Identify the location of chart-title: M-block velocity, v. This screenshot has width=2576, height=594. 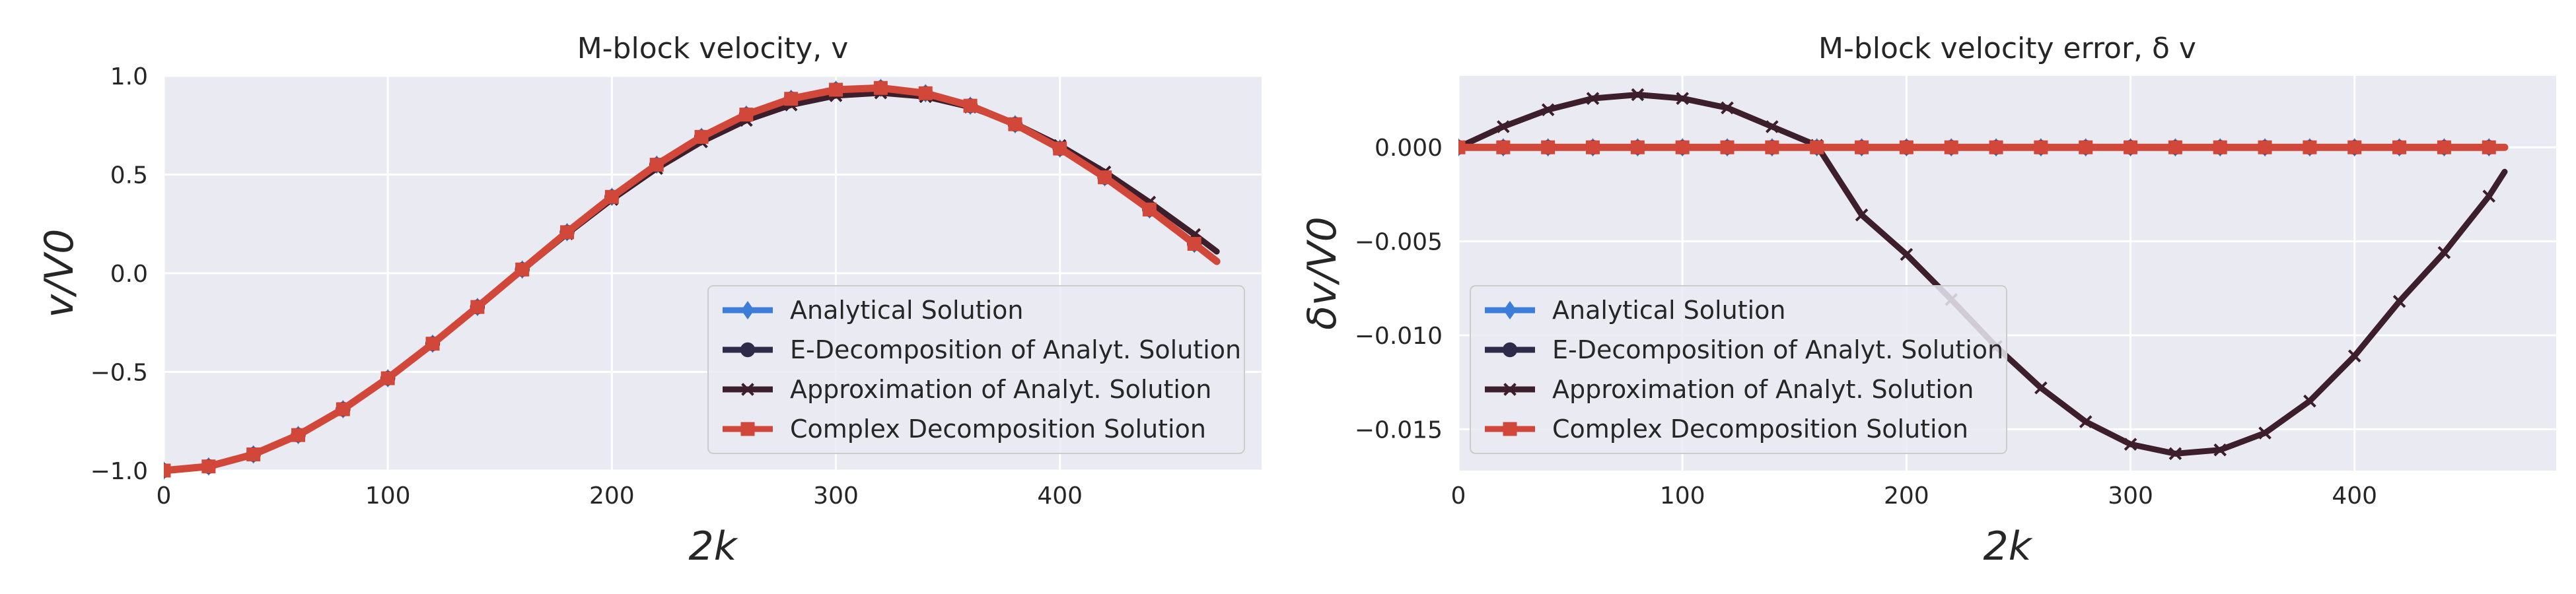
(713, 48).